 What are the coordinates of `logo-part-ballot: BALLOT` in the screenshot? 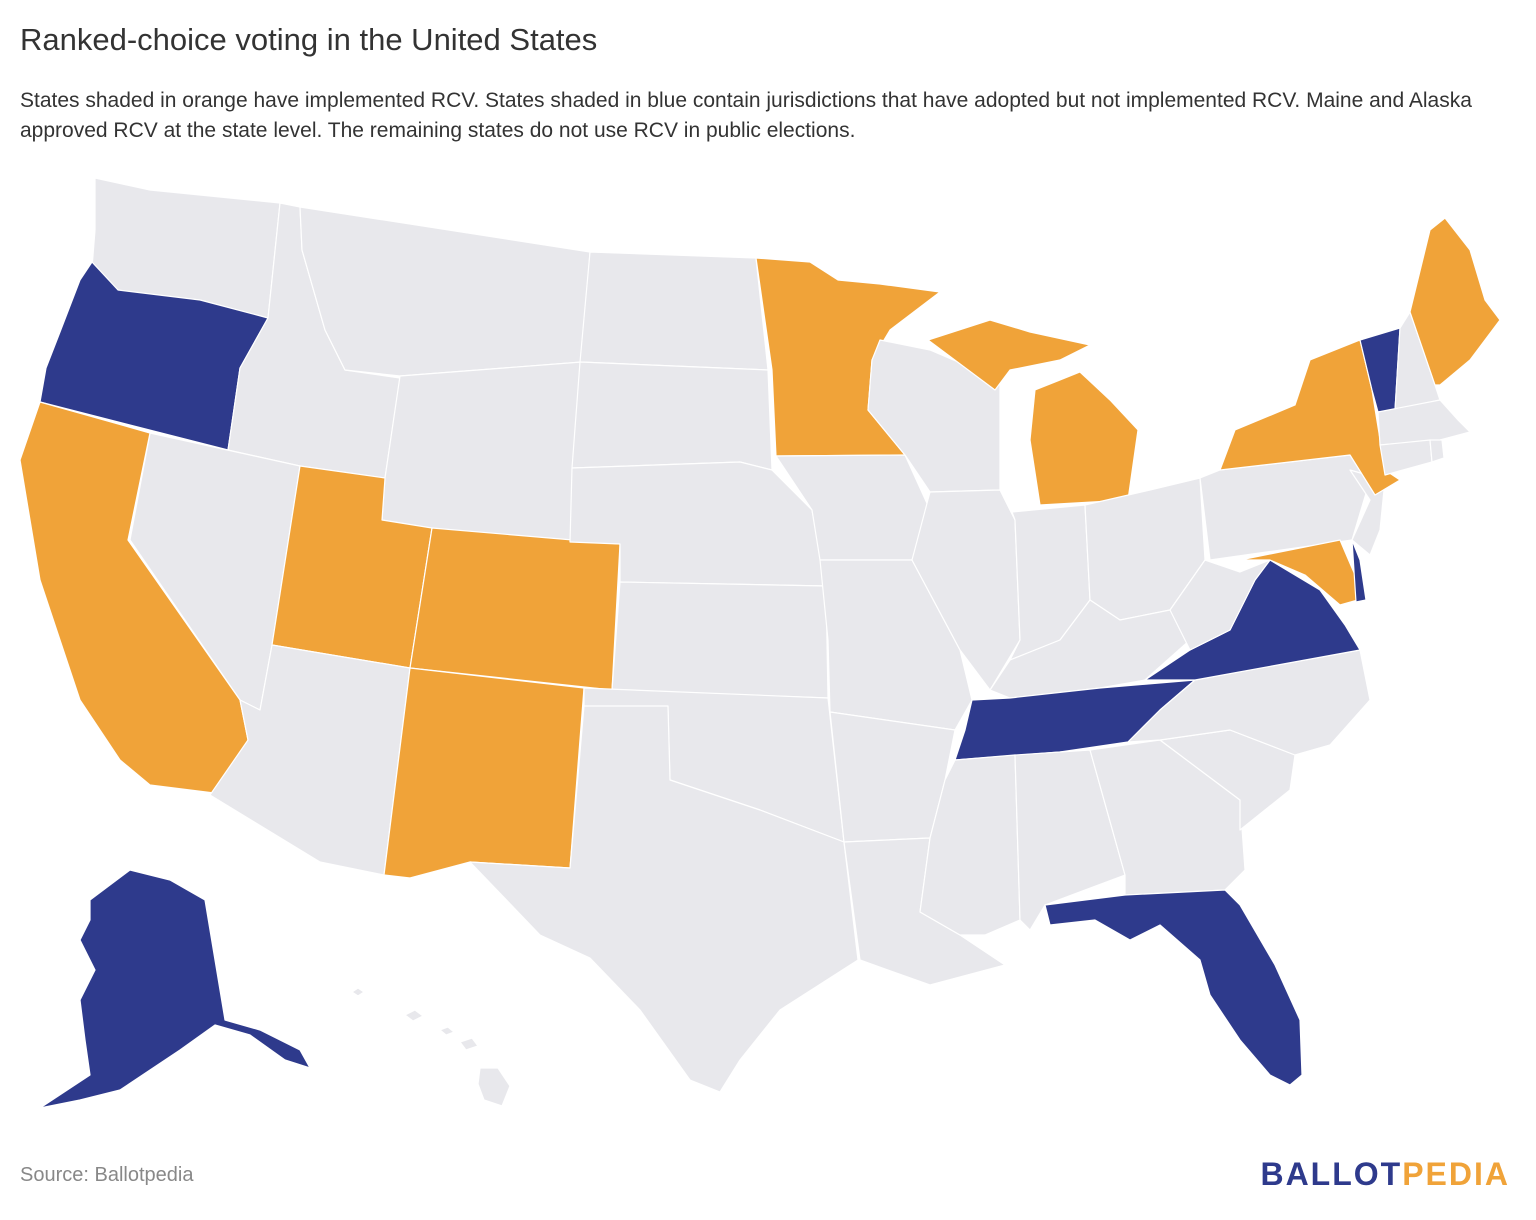 It's located at (1331, 1174).